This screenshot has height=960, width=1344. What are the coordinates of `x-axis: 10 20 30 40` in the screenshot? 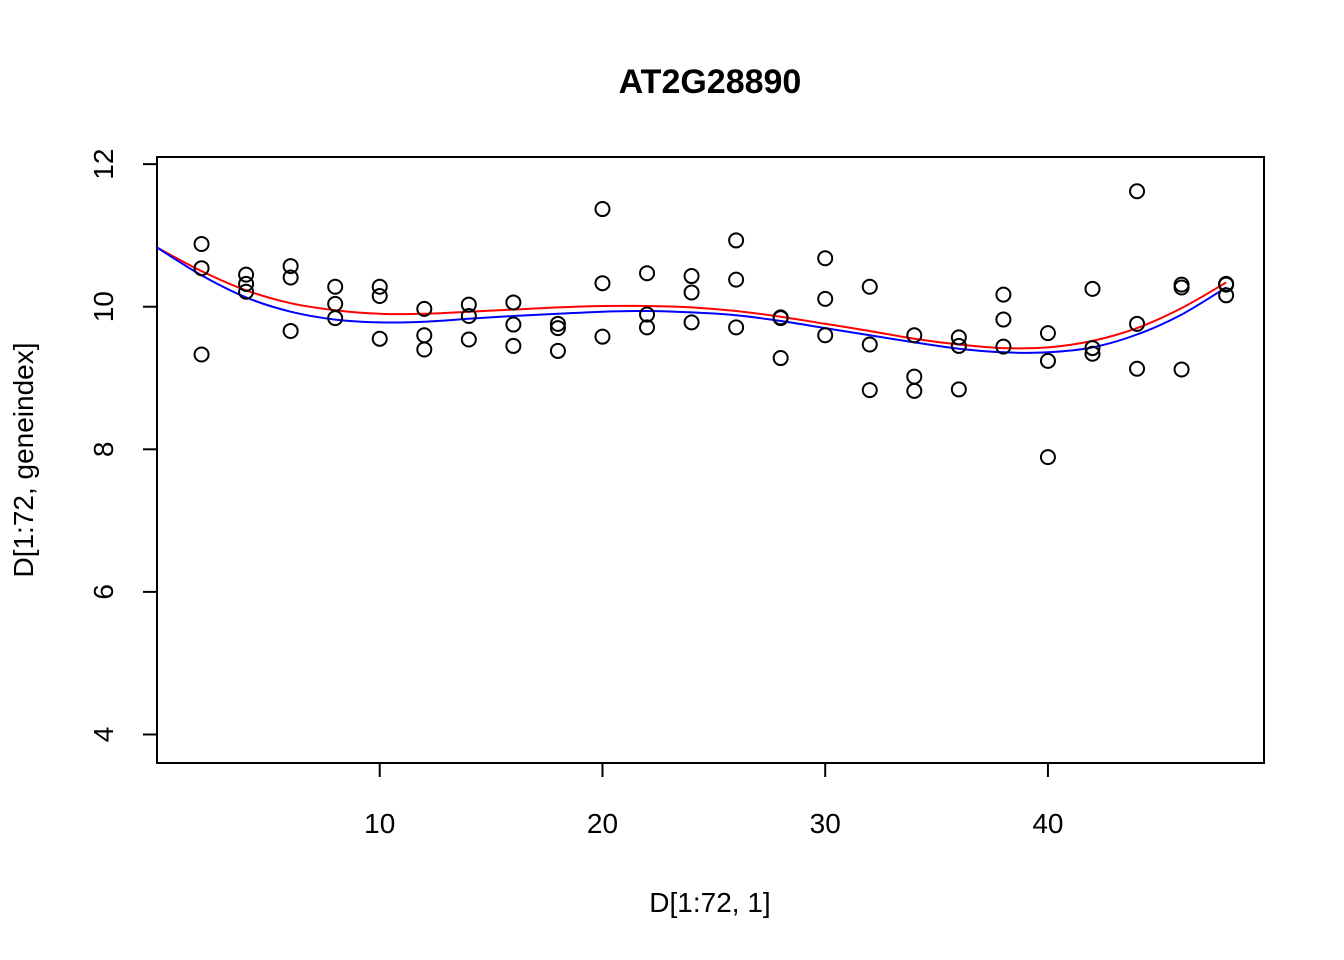 It's located at (714, 800).